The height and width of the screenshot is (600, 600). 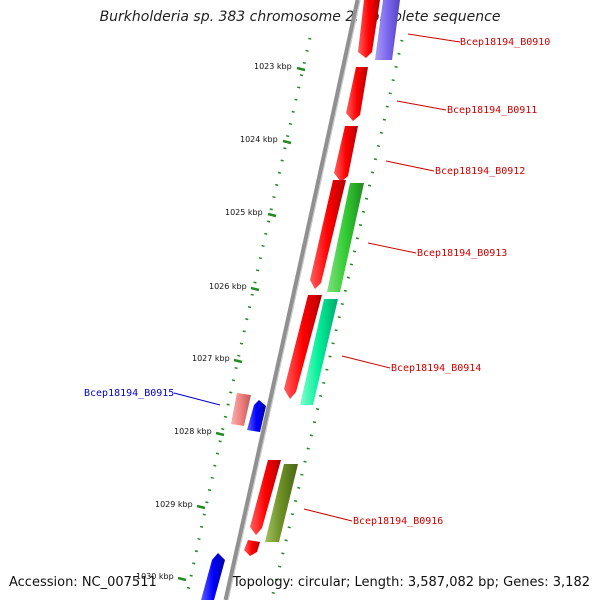 What do you see at coordinates (174, 504) in the screenshot?
I see `kbp-label: 1029 kbp` at bounding box center [174, 504].